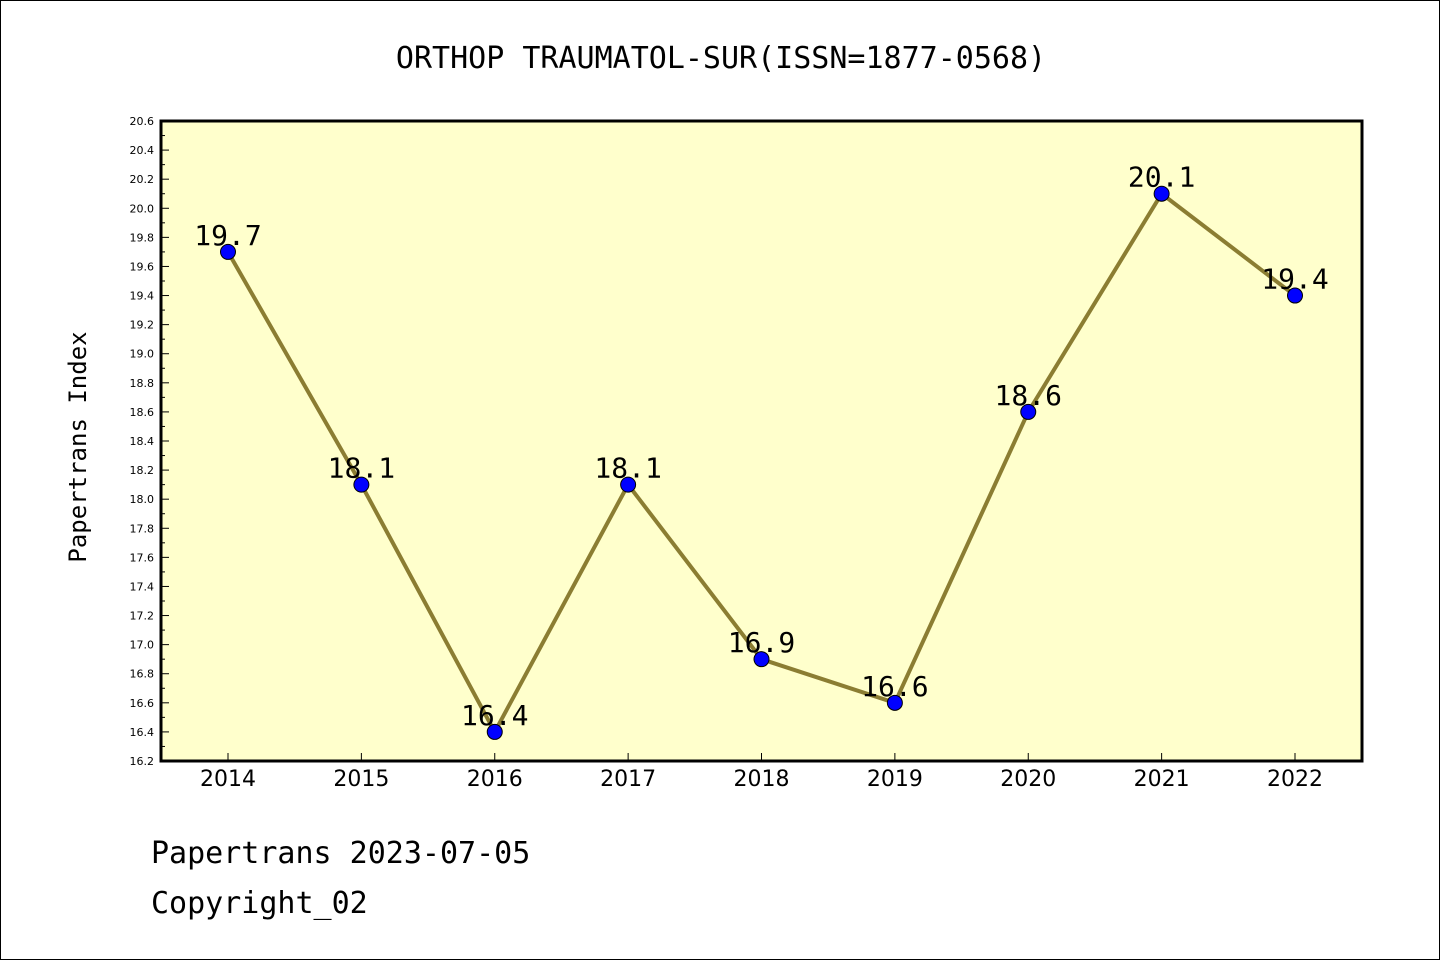 This screenshot has height=961, width=1440. Describe the element at coordinates (1028, 779) in the screenshot. I see `x-tick-label: 2020` at that location.